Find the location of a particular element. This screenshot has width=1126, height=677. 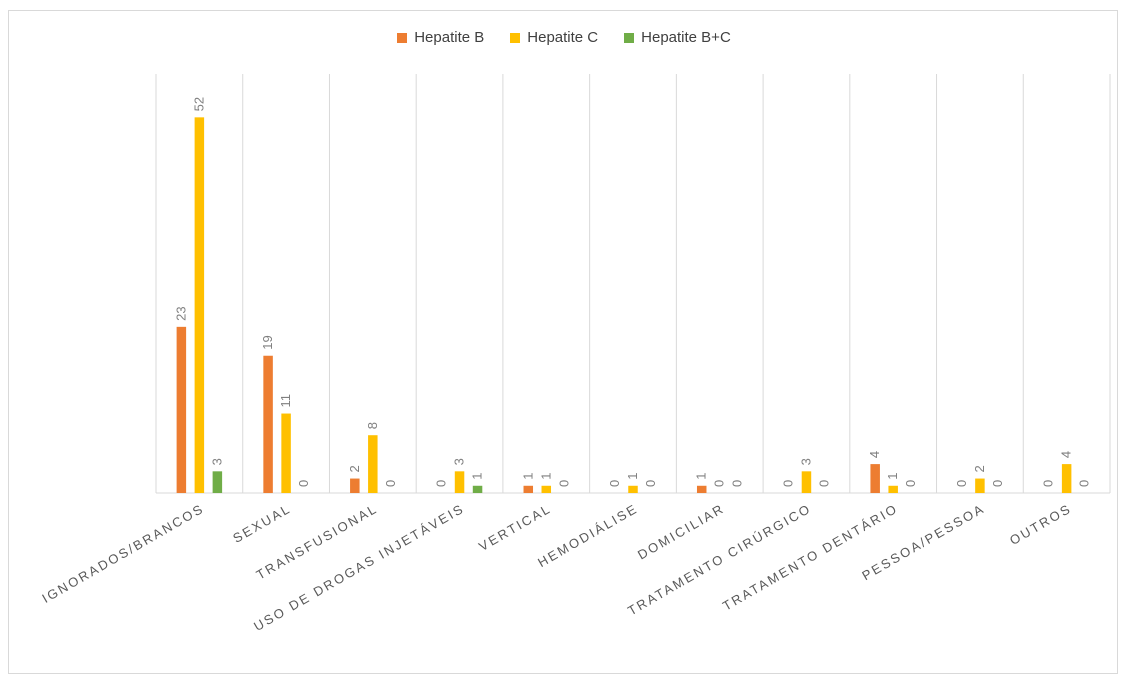

category-label: SEXUAL is located at coordinates (261, 523).